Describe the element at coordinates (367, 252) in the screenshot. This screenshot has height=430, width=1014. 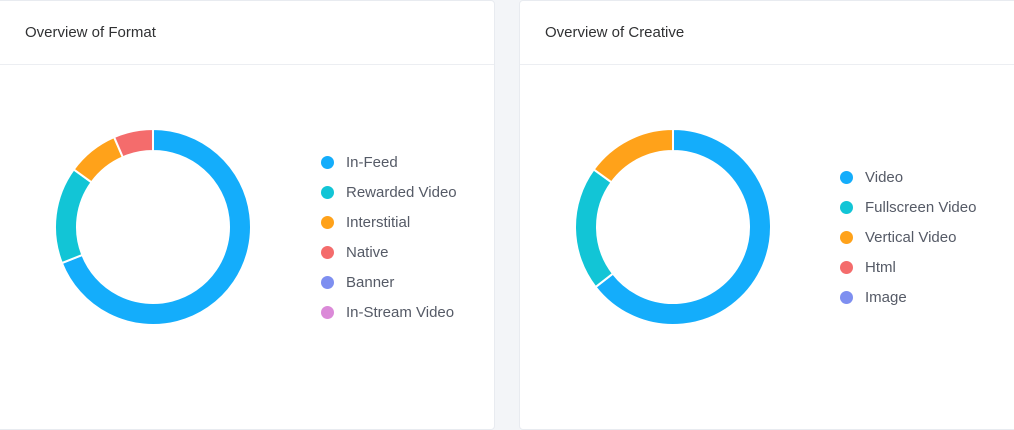
I see `legend-label: Native` at that location.